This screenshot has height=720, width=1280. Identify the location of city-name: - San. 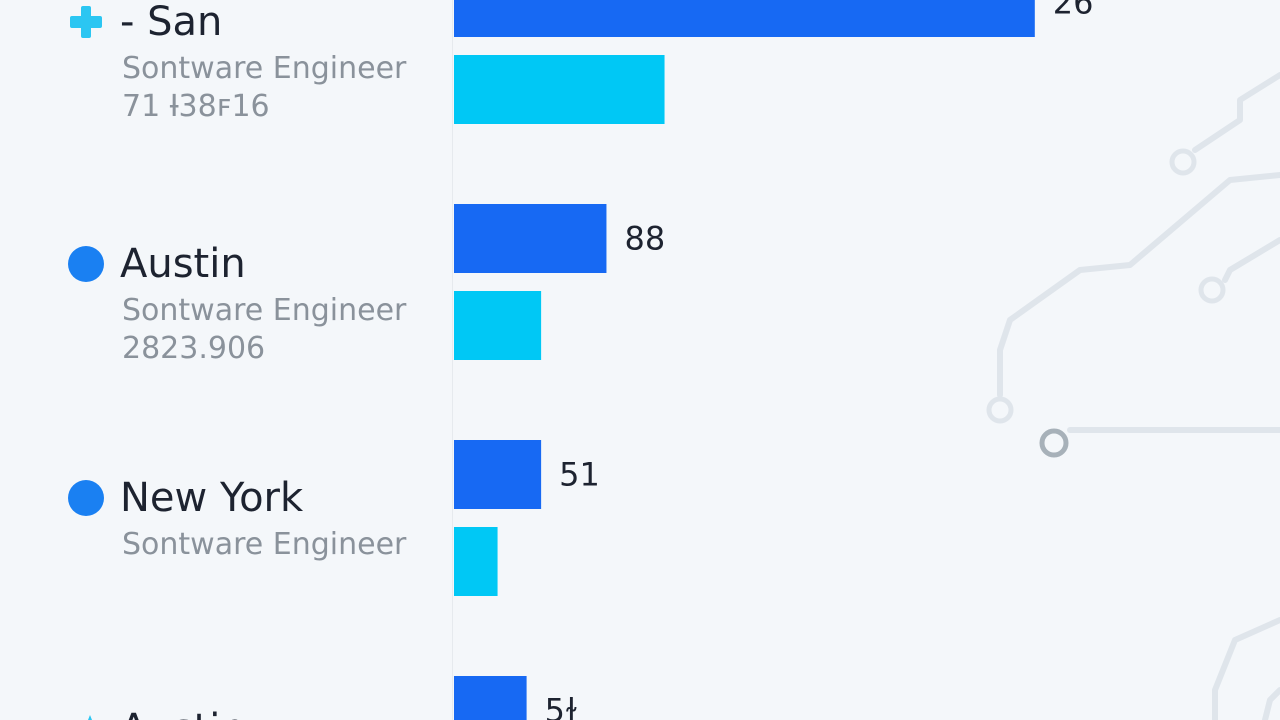
(171, 22).